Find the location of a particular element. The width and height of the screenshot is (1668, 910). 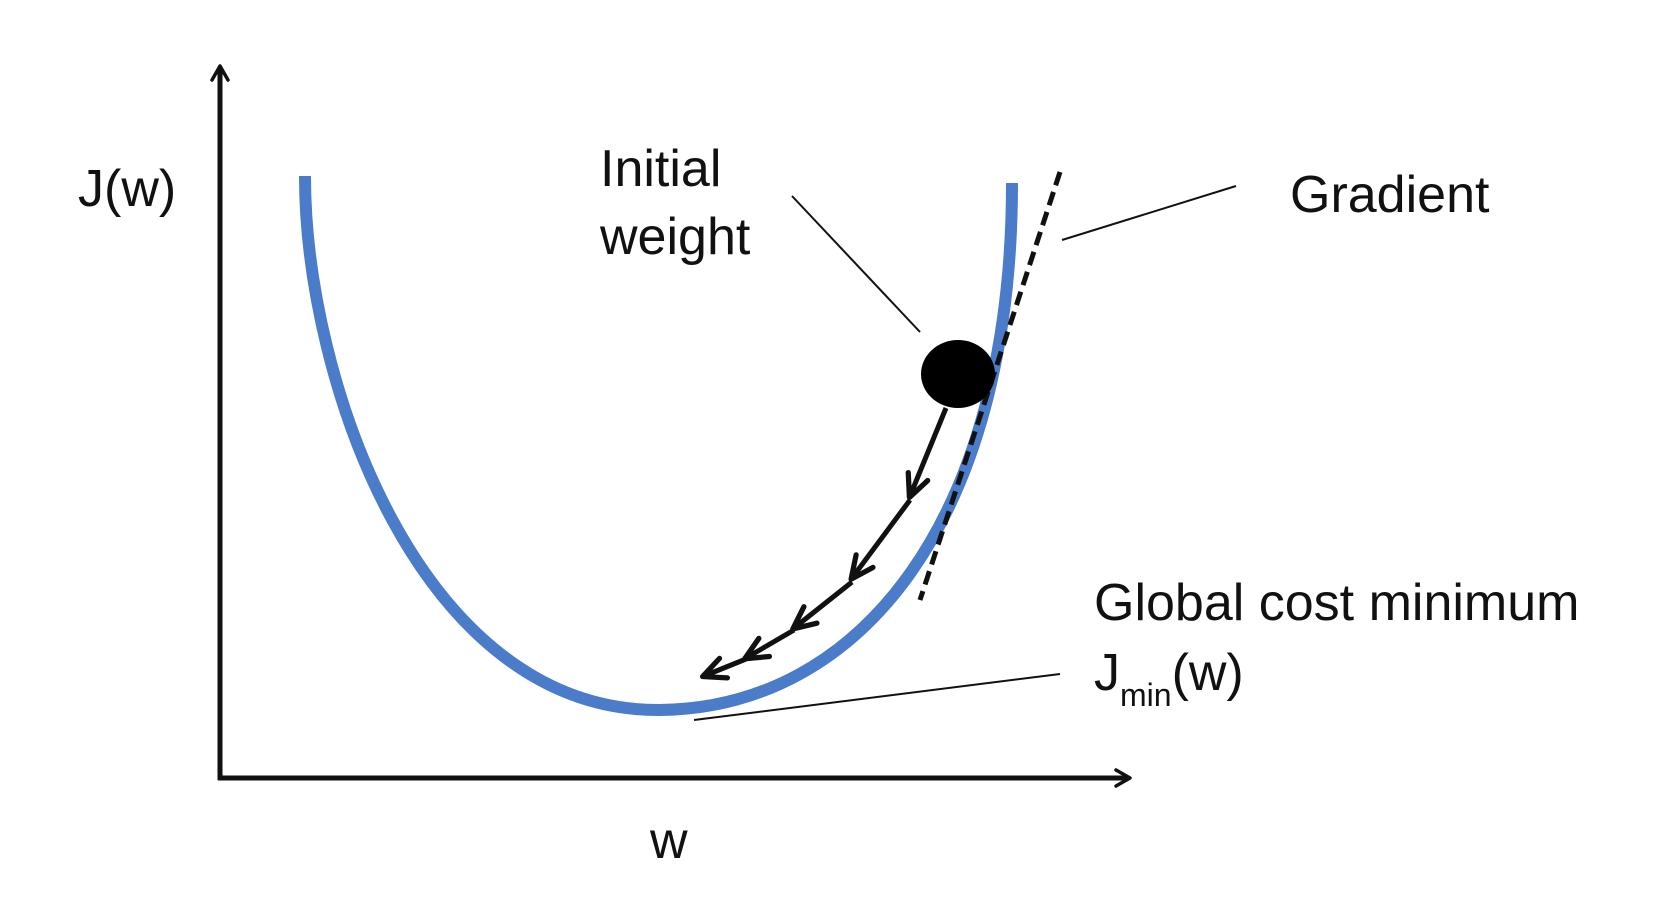

global-min-label-line2: Jmin(w) is located at coordinates (1169, 678).